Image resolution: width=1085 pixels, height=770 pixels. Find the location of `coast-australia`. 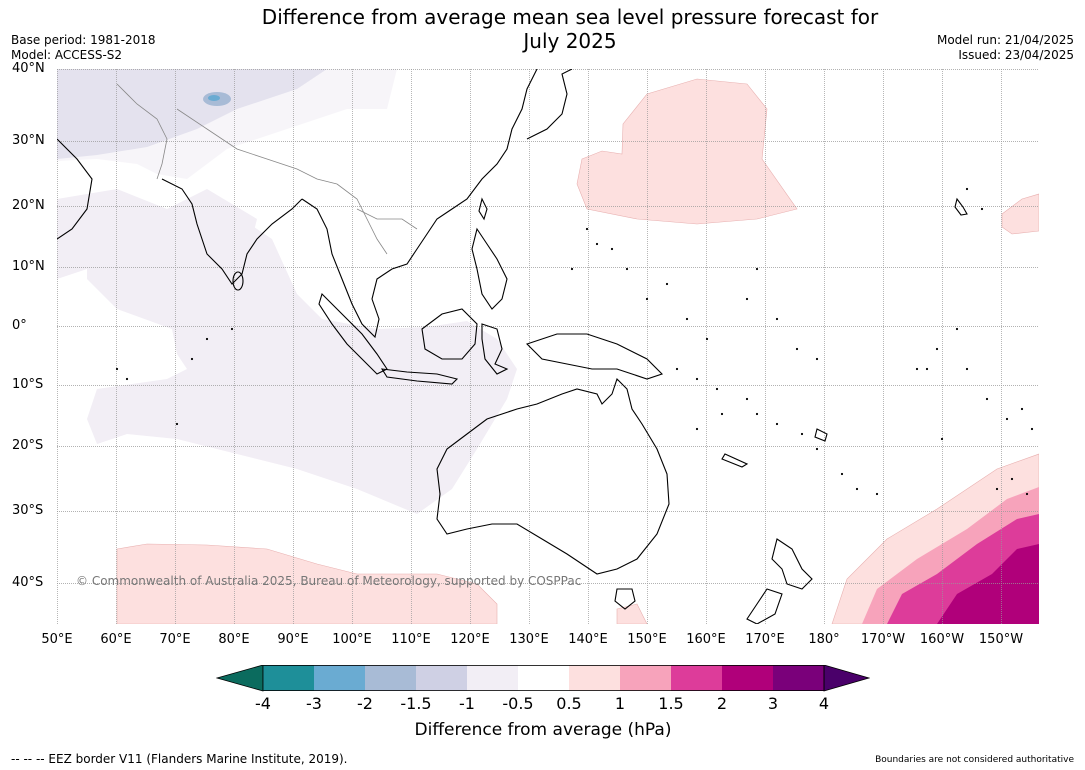

coast-australia is located at coordinates (553, 476).